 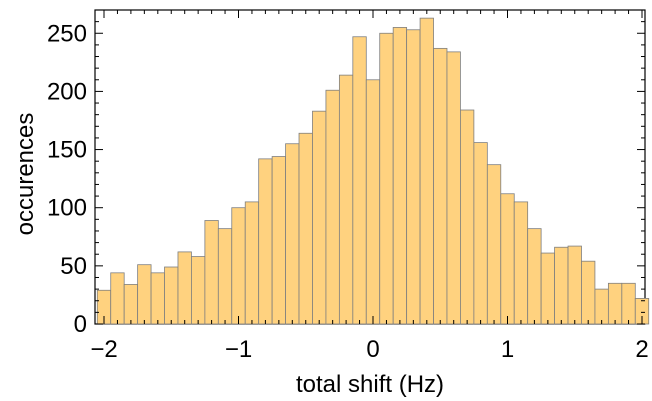 What do you see at coordinates (641, 349) in the screenshot?
I see `x-tick-label: 2` at bounding box center [641, 349].